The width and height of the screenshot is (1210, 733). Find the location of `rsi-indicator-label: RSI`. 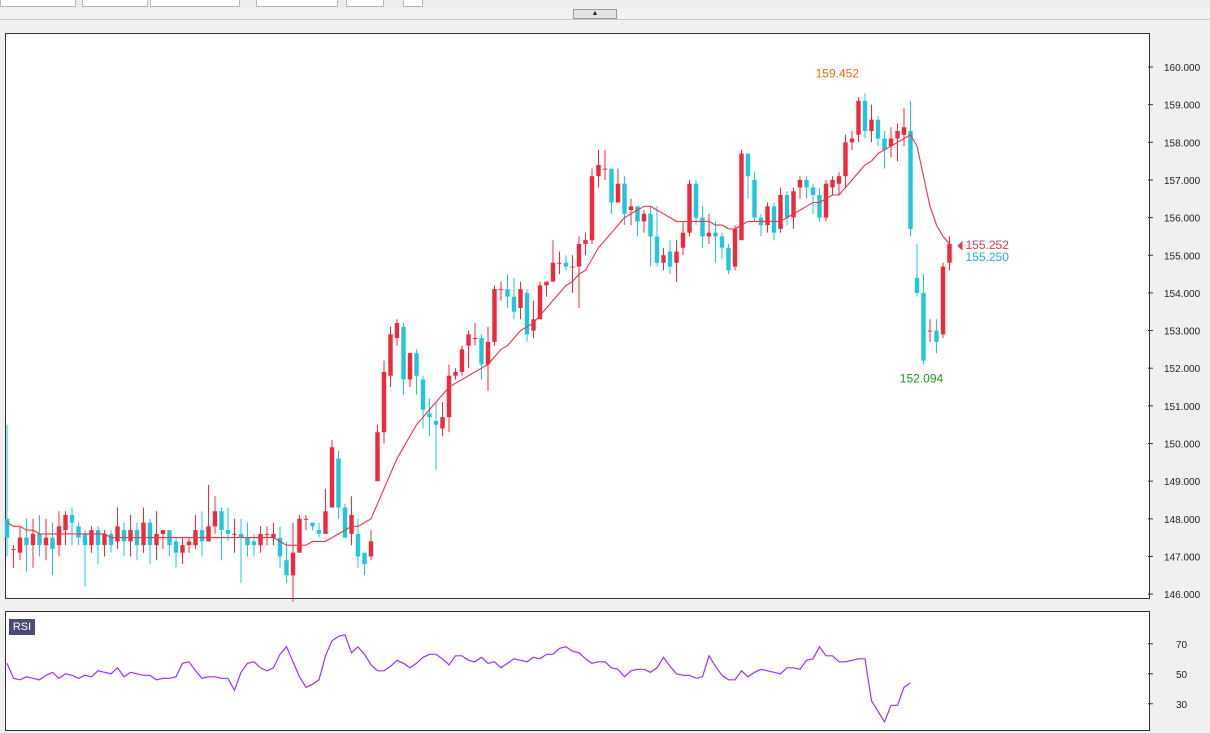

rsi-indicator-label: RSI is located at coordinates (22, 627).